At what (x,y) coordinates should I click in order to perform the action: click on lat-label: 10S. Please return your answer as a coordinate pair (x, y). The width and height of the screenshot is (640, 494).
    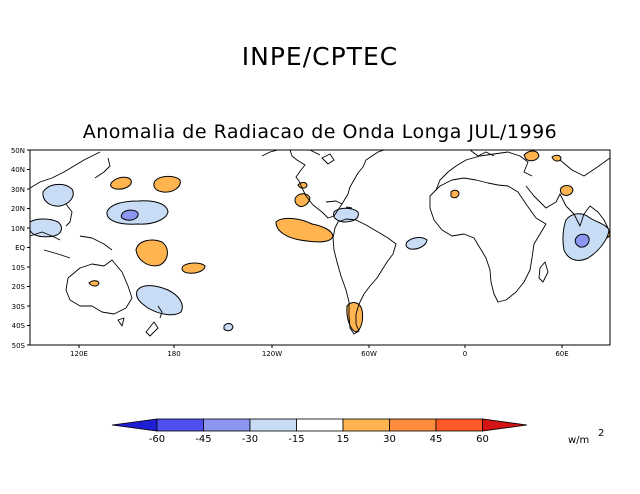
    Looking at the image, I should click on (19, 268).